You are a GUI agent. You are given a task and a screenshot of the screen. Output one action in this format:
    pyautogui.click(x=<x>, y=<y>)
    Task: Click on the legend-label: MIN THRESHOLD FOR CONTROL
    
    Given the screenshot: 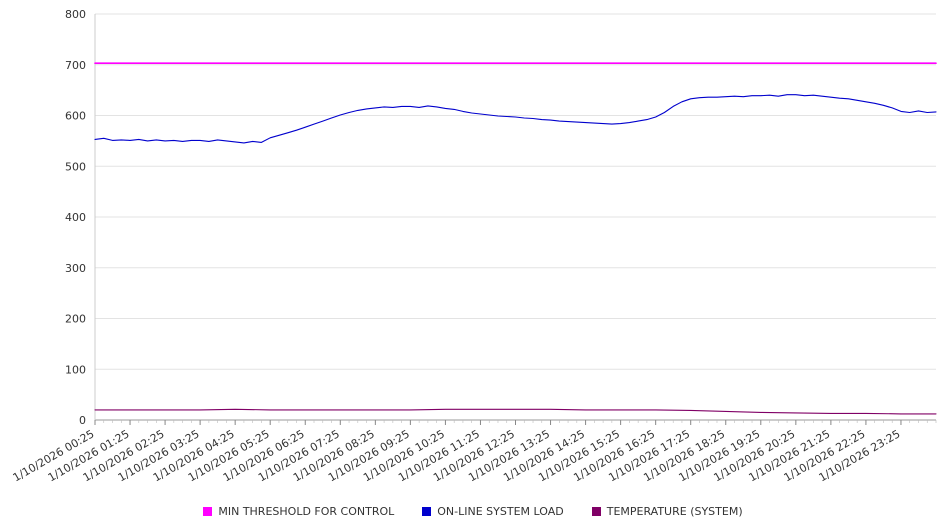 What is the action you would take?
    pyautogui.click(x=306, y=511)
    